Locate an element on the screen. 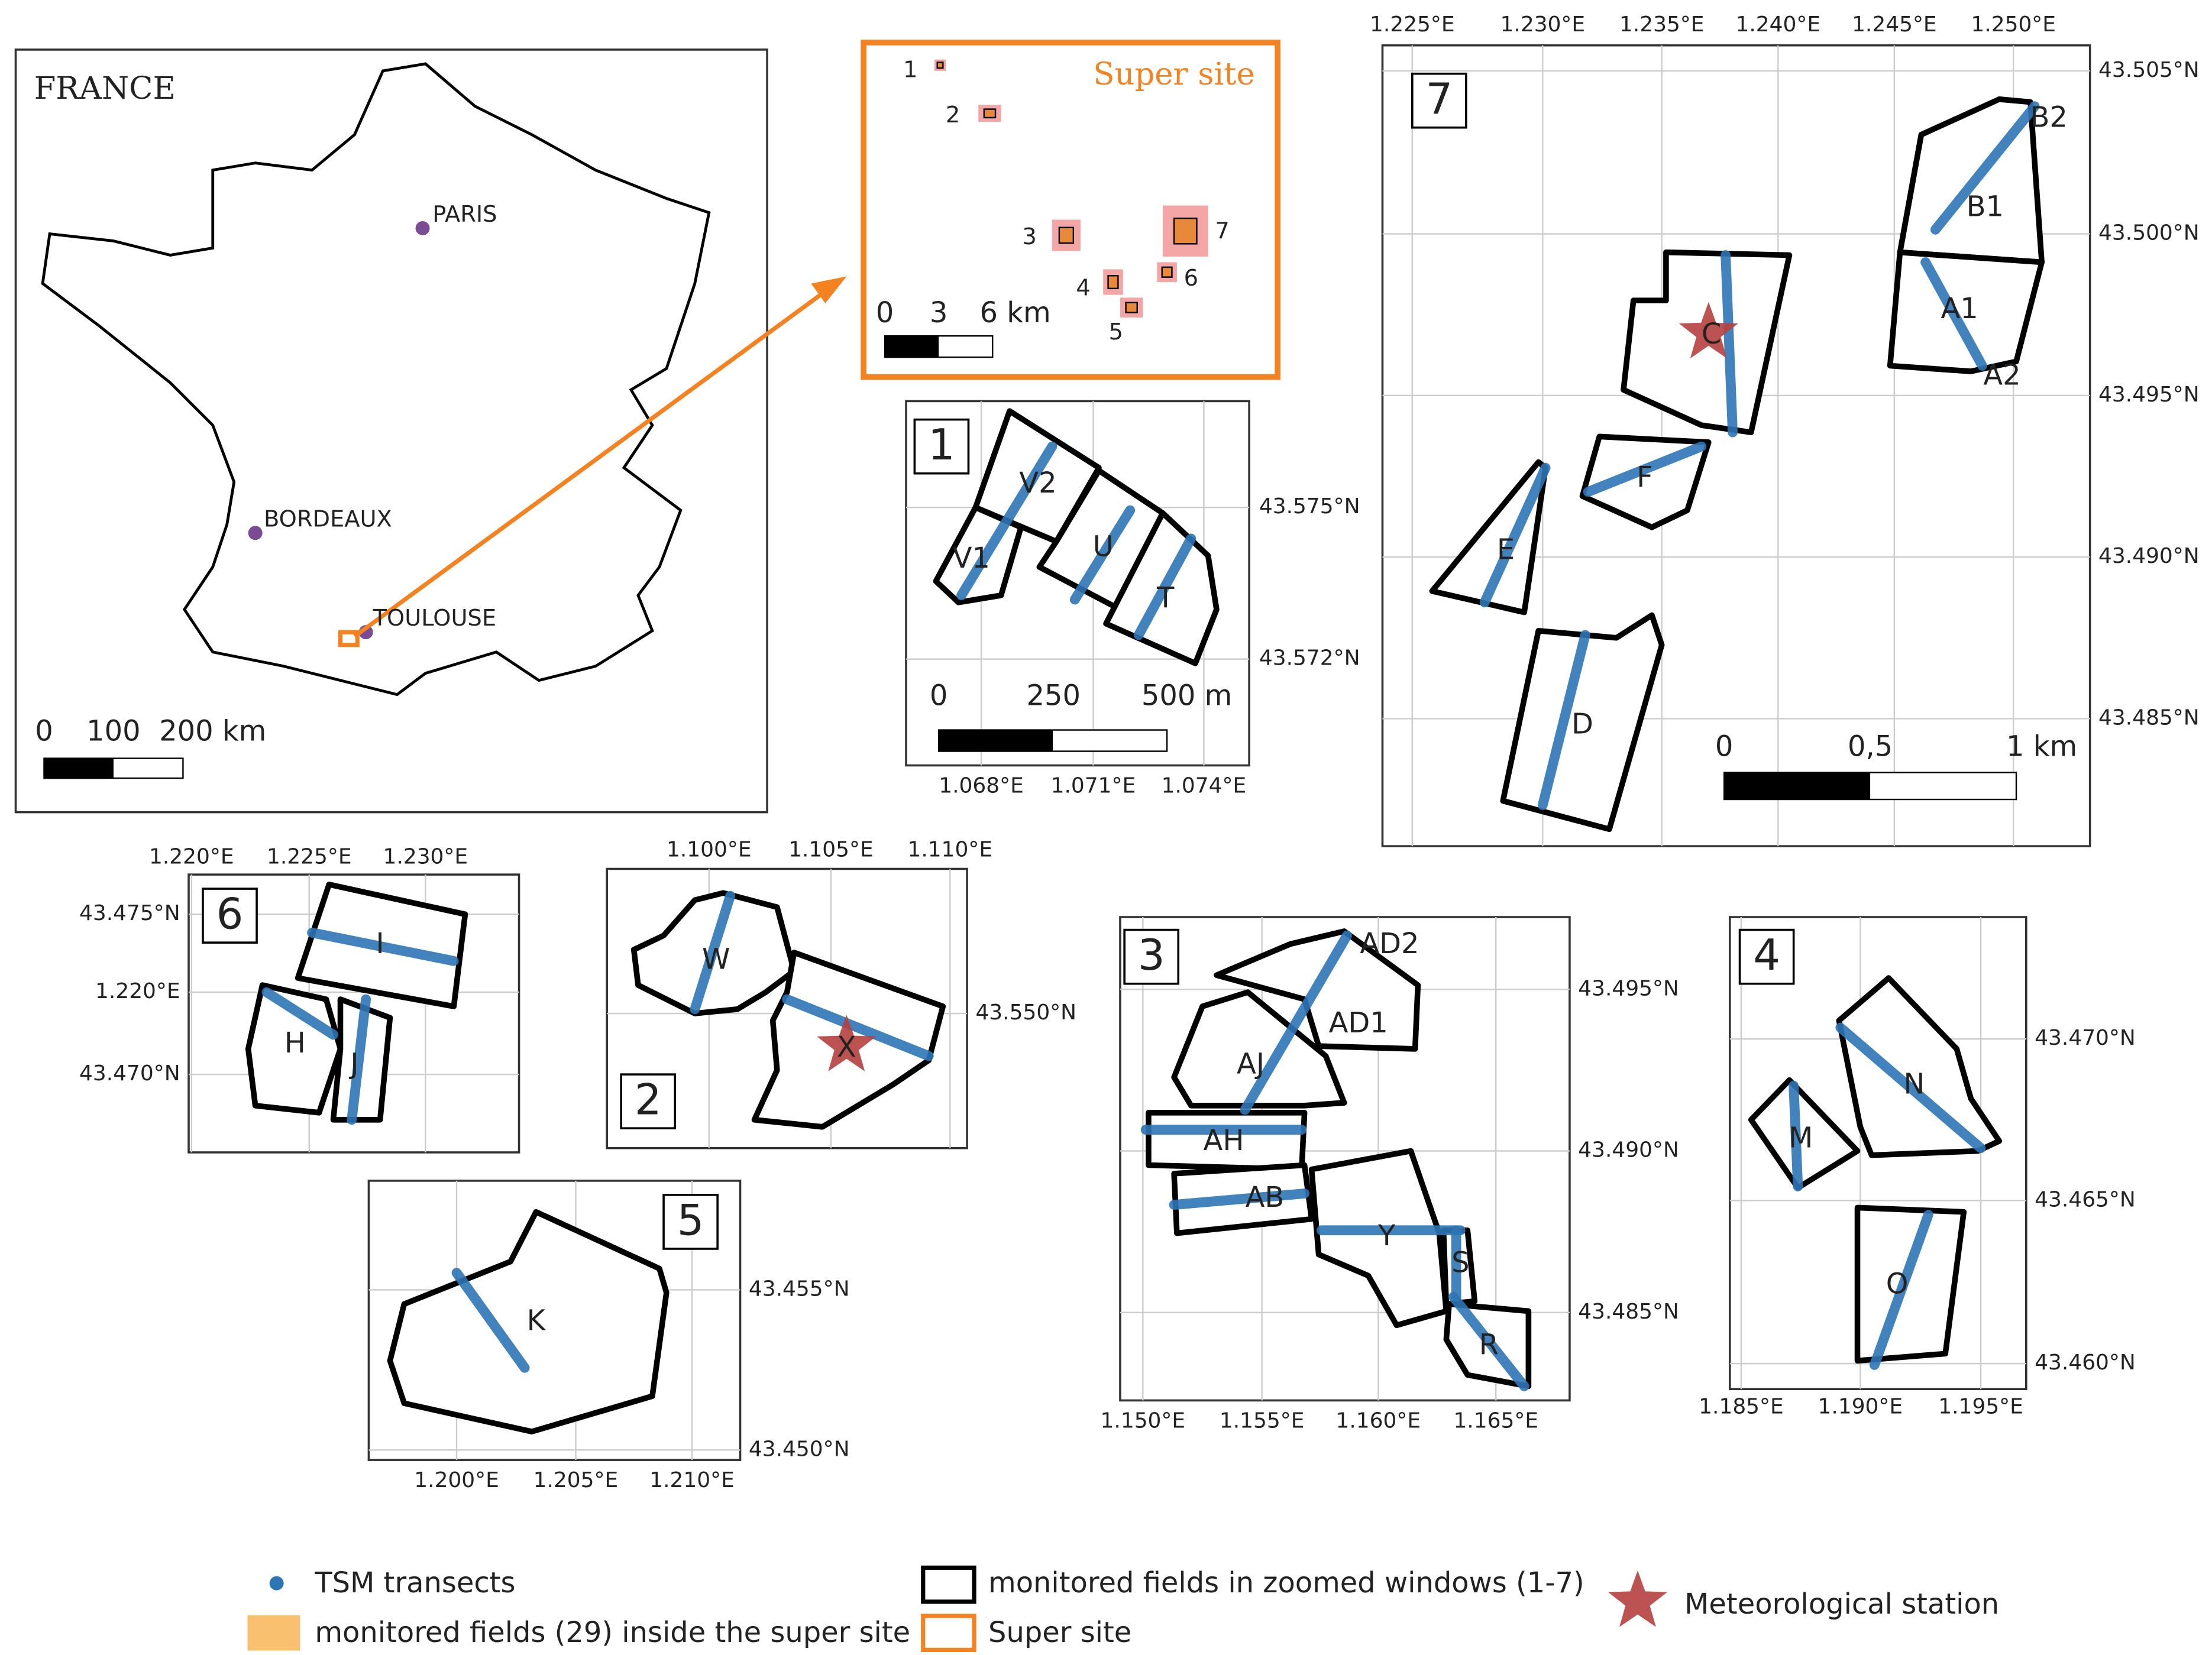 The height and width of the screenshot is (1655, 2212). field-label: B1 is located at coordinates (1985, 207).